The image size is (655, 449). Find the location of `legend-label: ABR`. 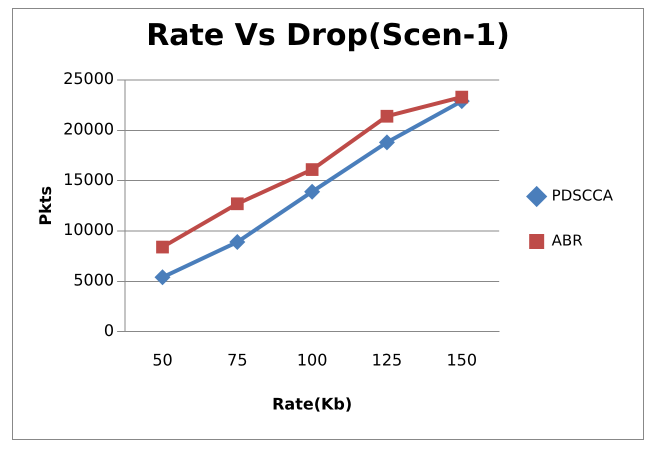

legend-label: ABR is located at coordinates (567, 240).